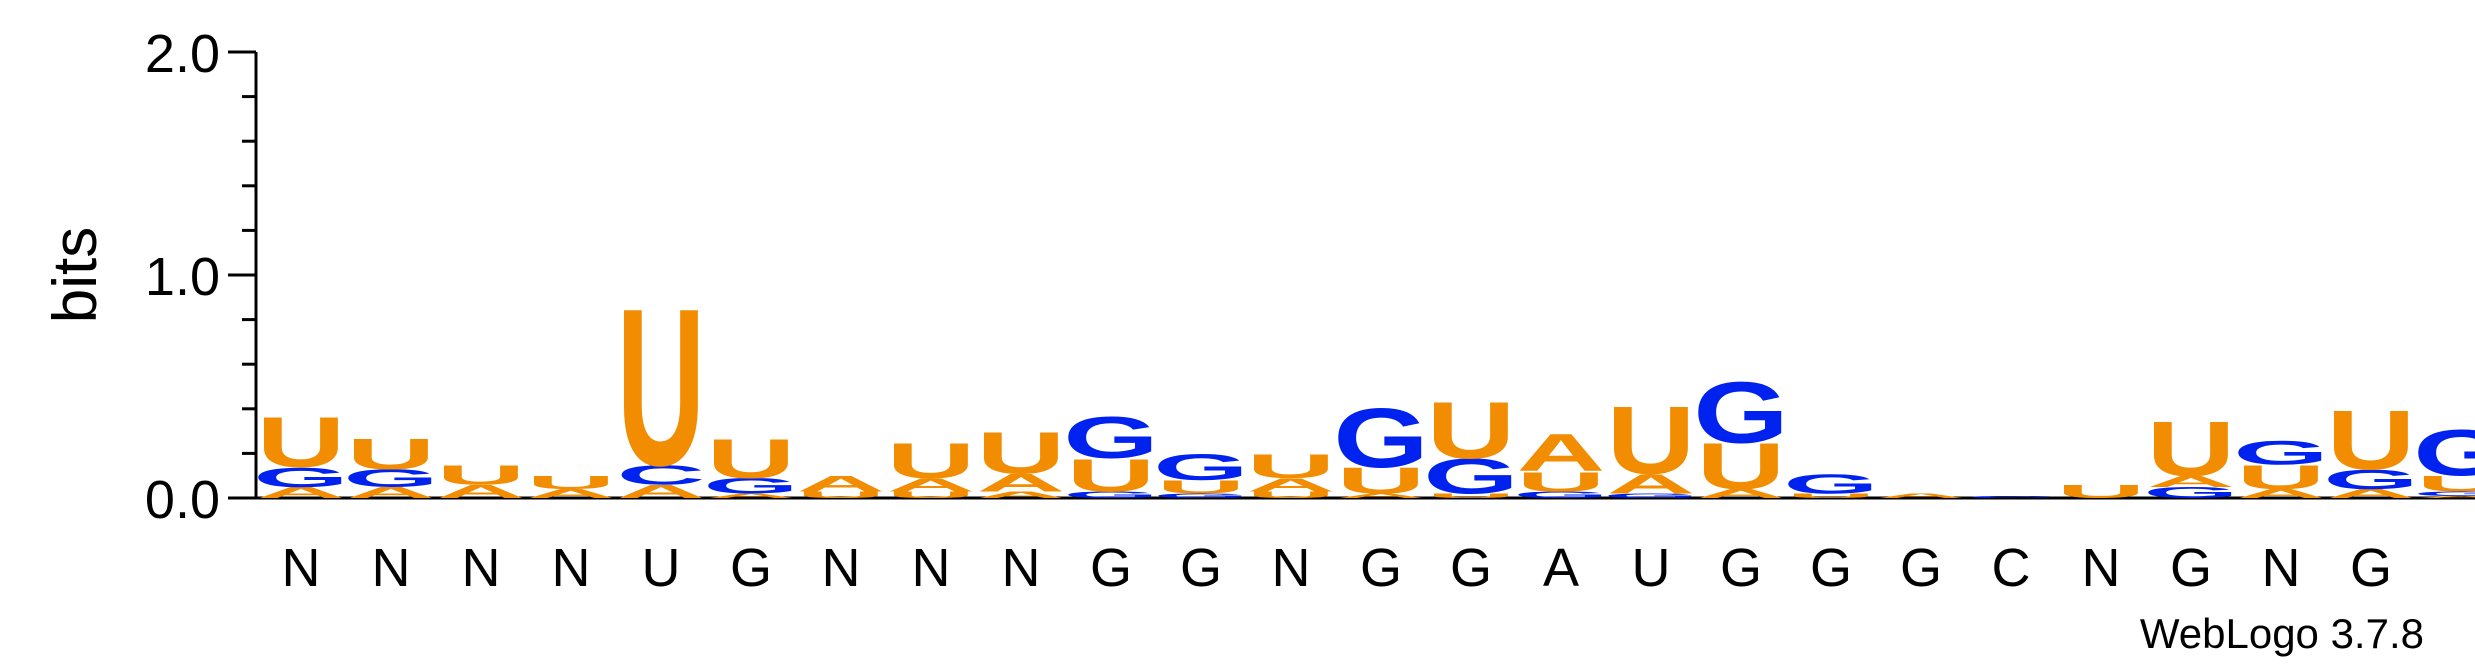  What do you see at coordinates (2282, 633) in the screenshot?
I see `weblogo-credit: WebLogo 3.7.8` at bounding box center [2282, 633].